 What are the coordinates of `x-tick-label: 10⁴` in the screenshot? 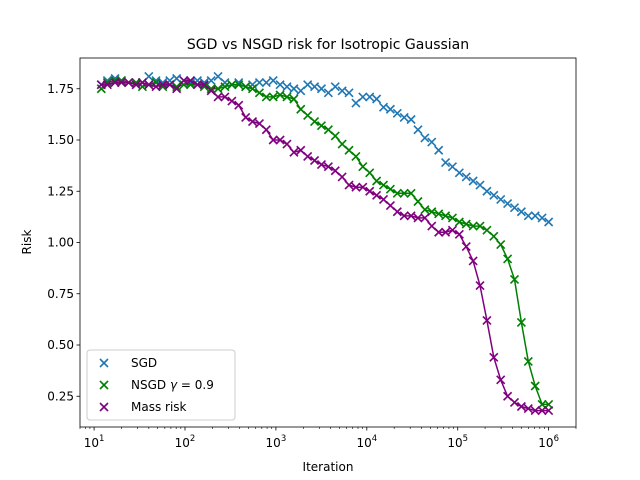 It's located at (366, 442).